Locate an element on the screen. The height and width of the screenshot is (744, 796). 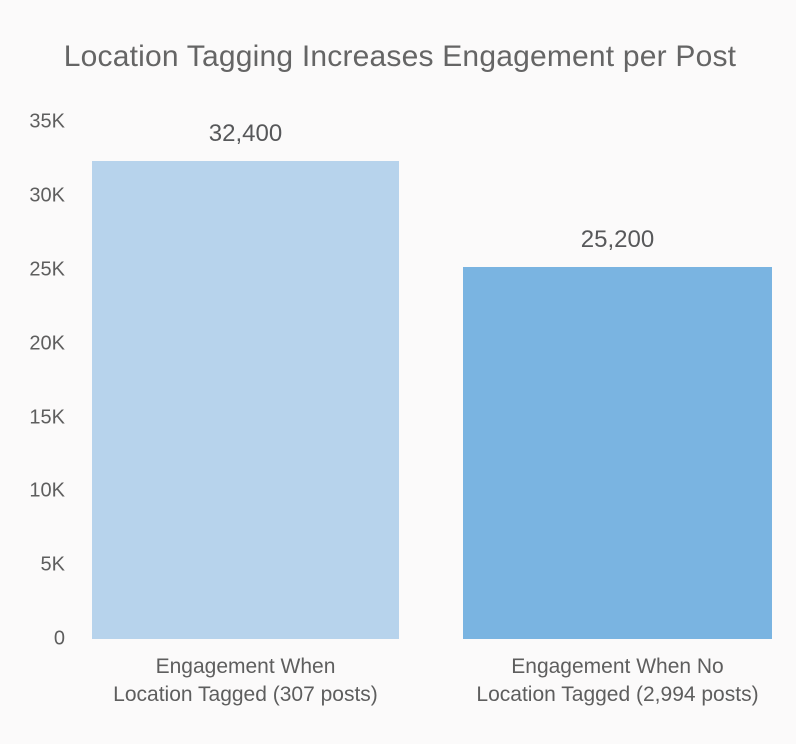
y-axis-tick-label: 0 is located at coordinates (59, 638).